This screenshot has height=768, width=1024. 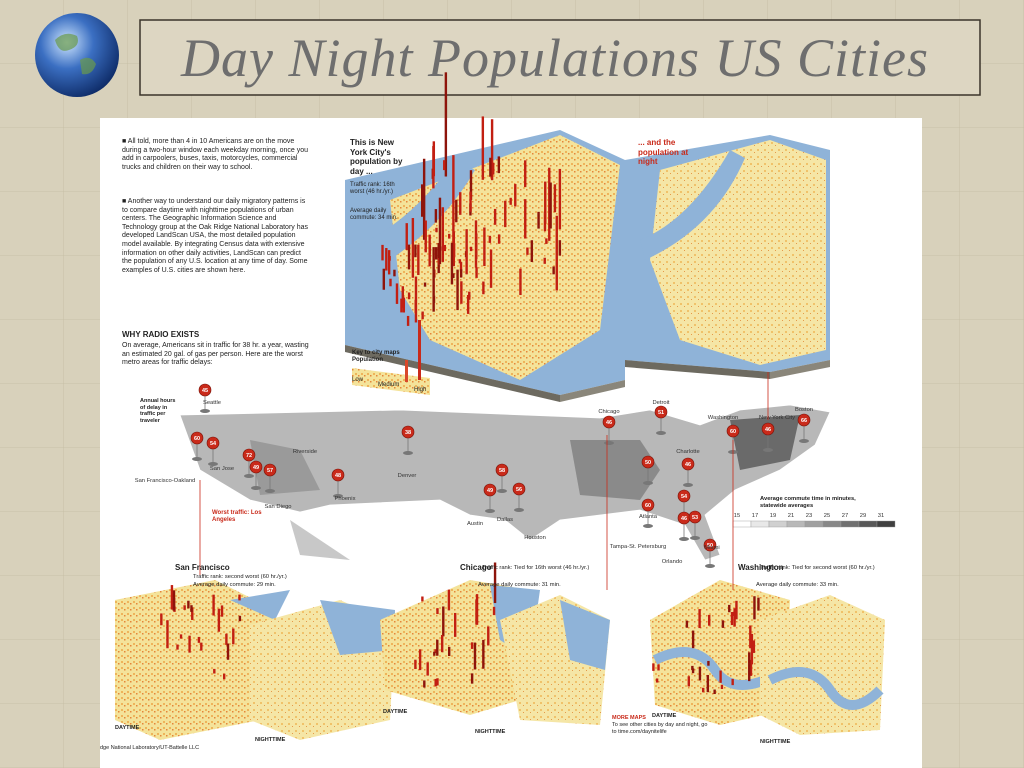 What do you see at coordinates (845, 516) in the screenshot?
I see `scale-tick-label: 27` at bounding box center [845, 516].